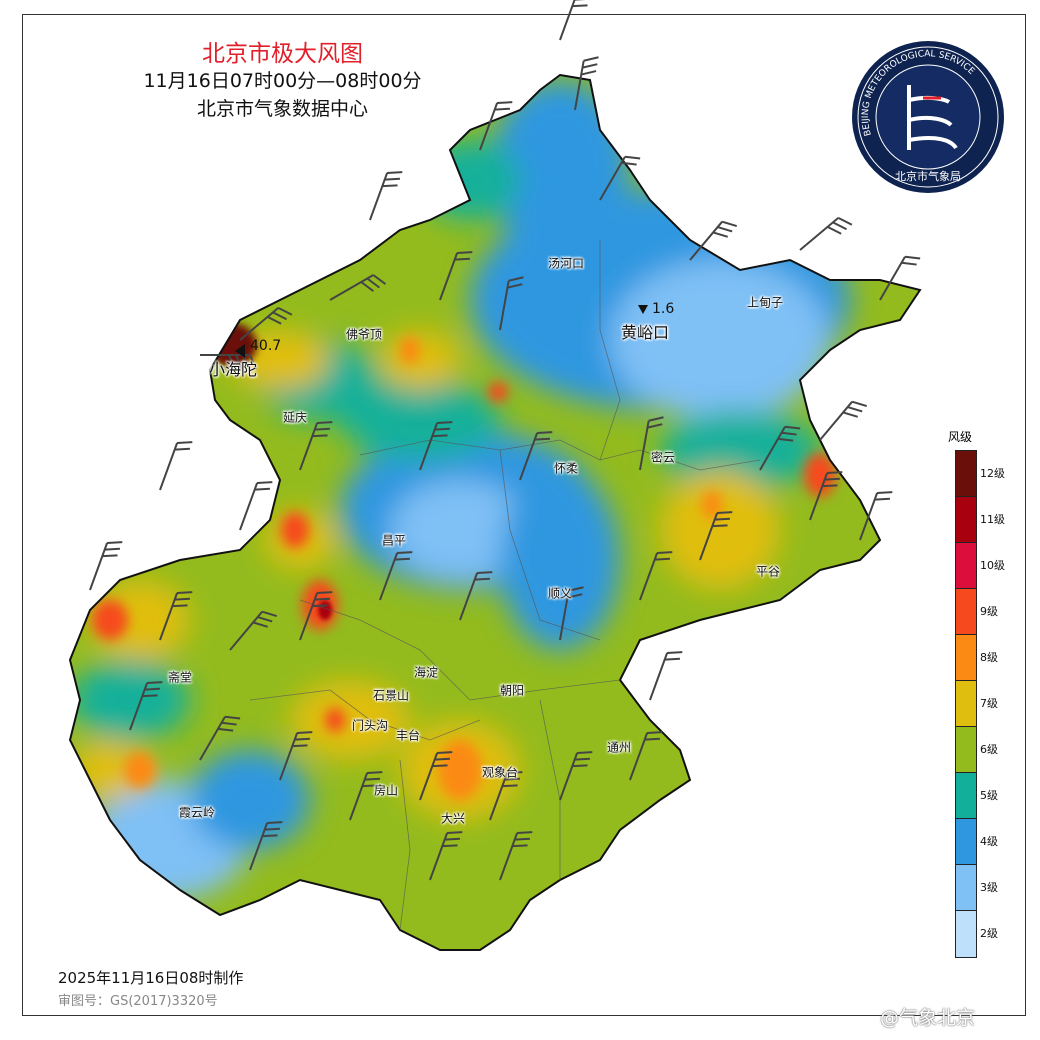  What do you see at coordinates (765, 302) in the screenshot?
I see `place-label: 上甸子` at bounding box center [765, 302].